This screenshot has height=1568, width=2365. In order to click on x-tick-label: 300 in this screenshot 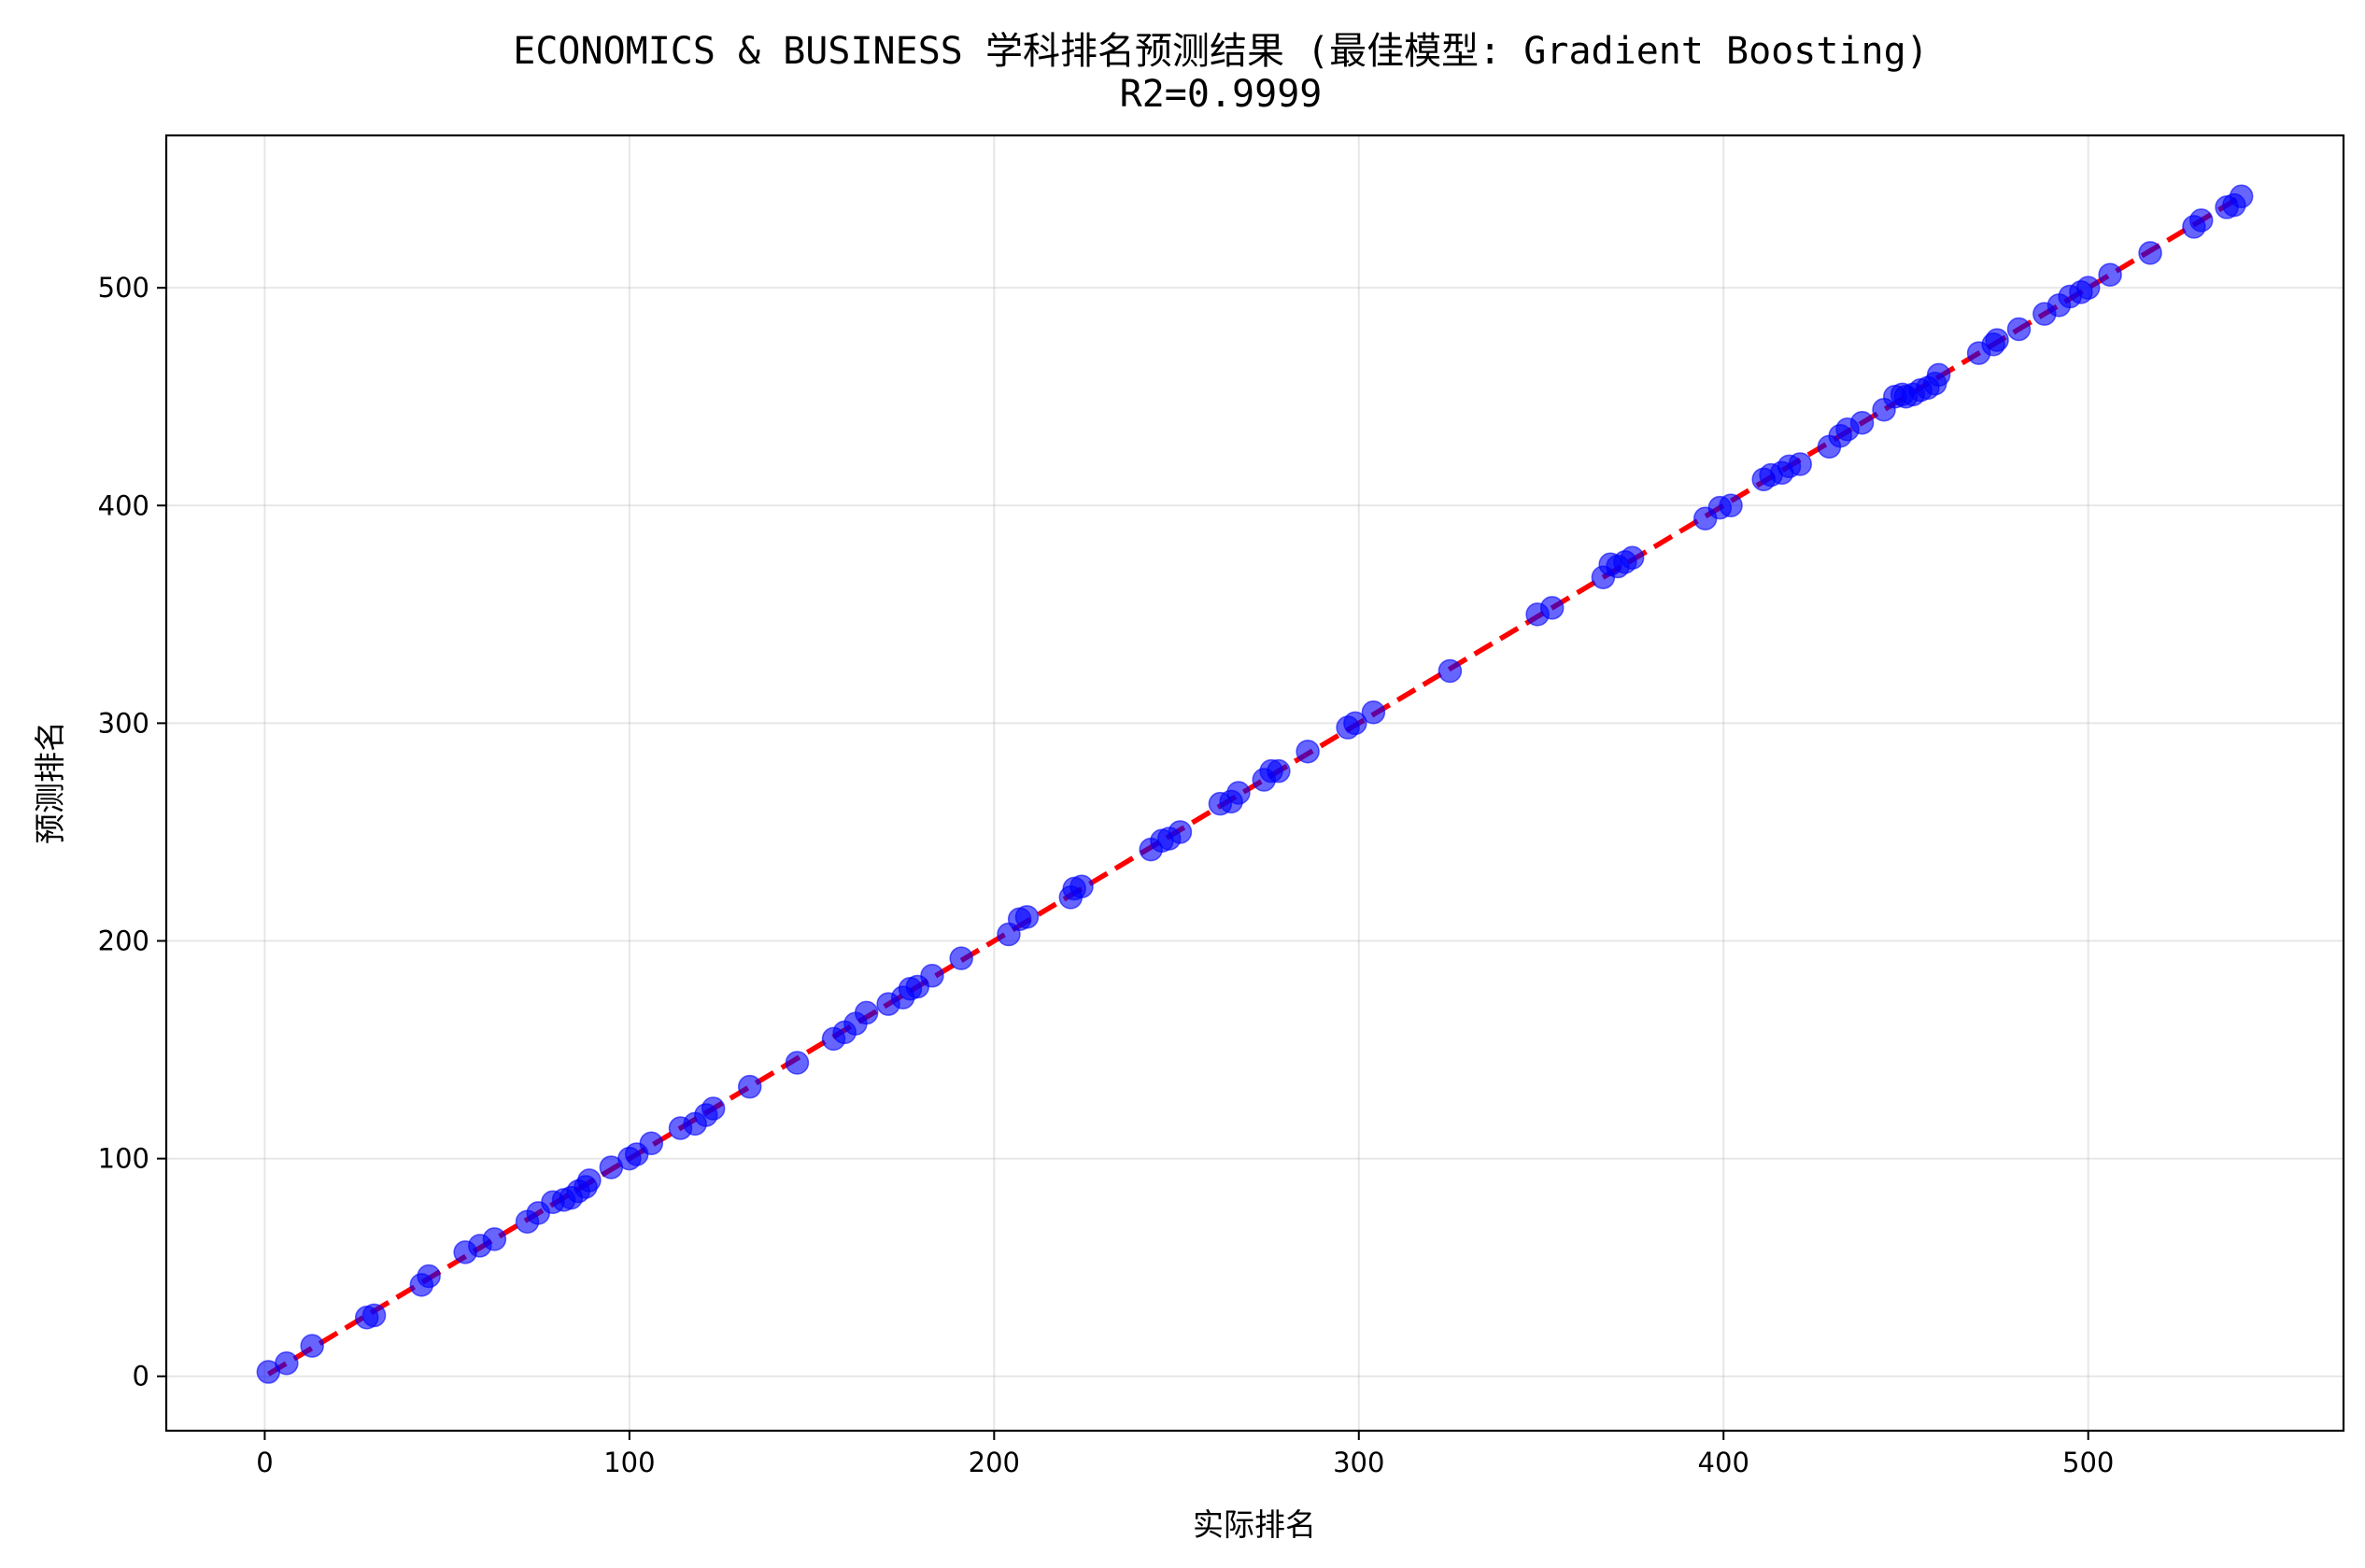, I will do `click(1358, 1462)`.